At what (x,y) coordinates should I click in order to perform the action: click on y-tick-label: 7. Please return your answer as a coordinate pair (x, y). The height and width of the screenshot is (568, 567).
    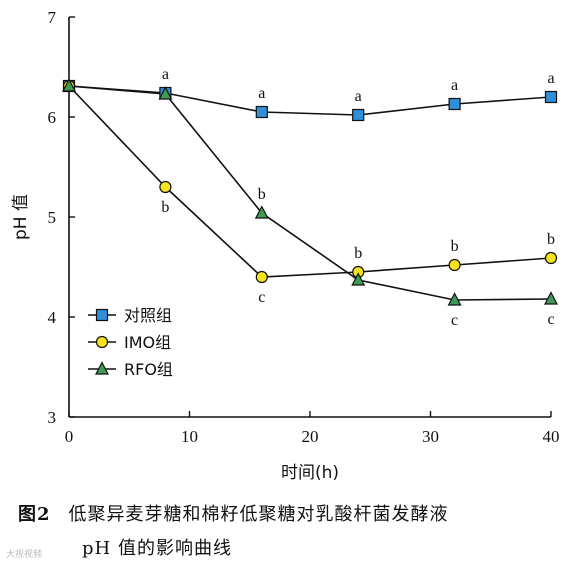
    Looking at the image, I should click on (52, 17).